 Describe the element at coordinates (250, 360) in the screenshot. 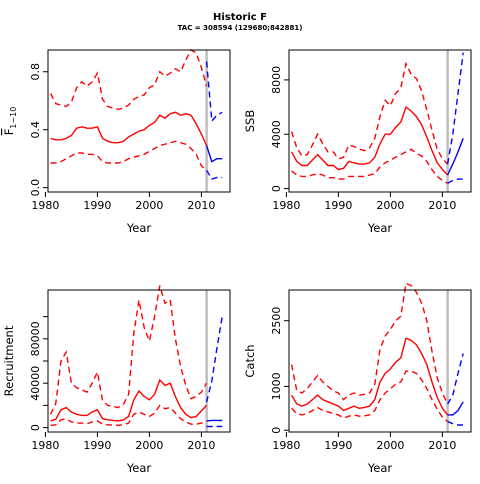

I see `y-axis-label: Catch` at that location.